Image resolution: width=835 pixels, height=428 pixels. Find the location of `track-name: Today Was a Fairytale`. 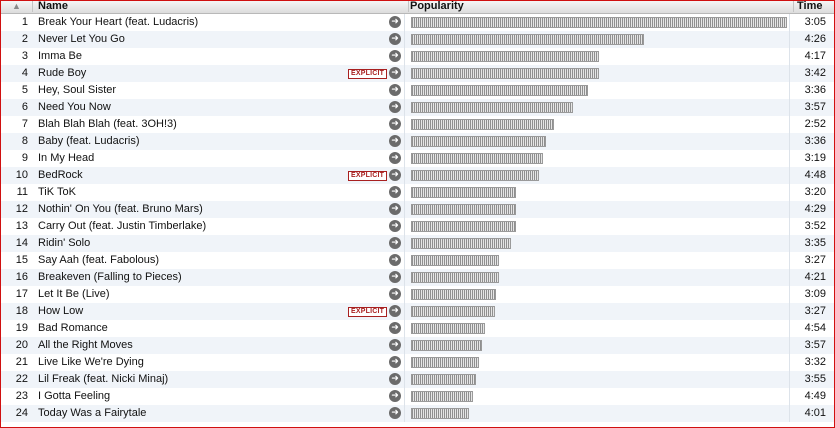

track-name: Today Was a Fairytale is located at coordinates (92, 413).